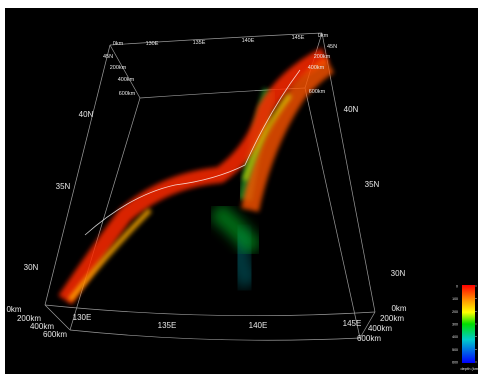 This screenshot has height=374, width=483. Describe the element at coordinates (468, 324) in the screenshot. I see `colorbar` at that location.